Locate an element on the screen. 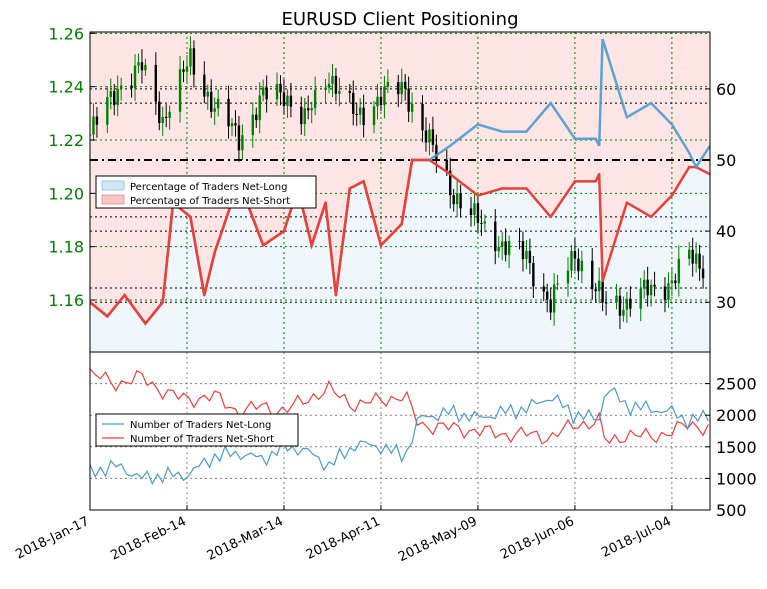 This screenshot has width=767, height=589. x-axis-tick-label: 2018-Apr-11 is located at coordinates (343, 538).